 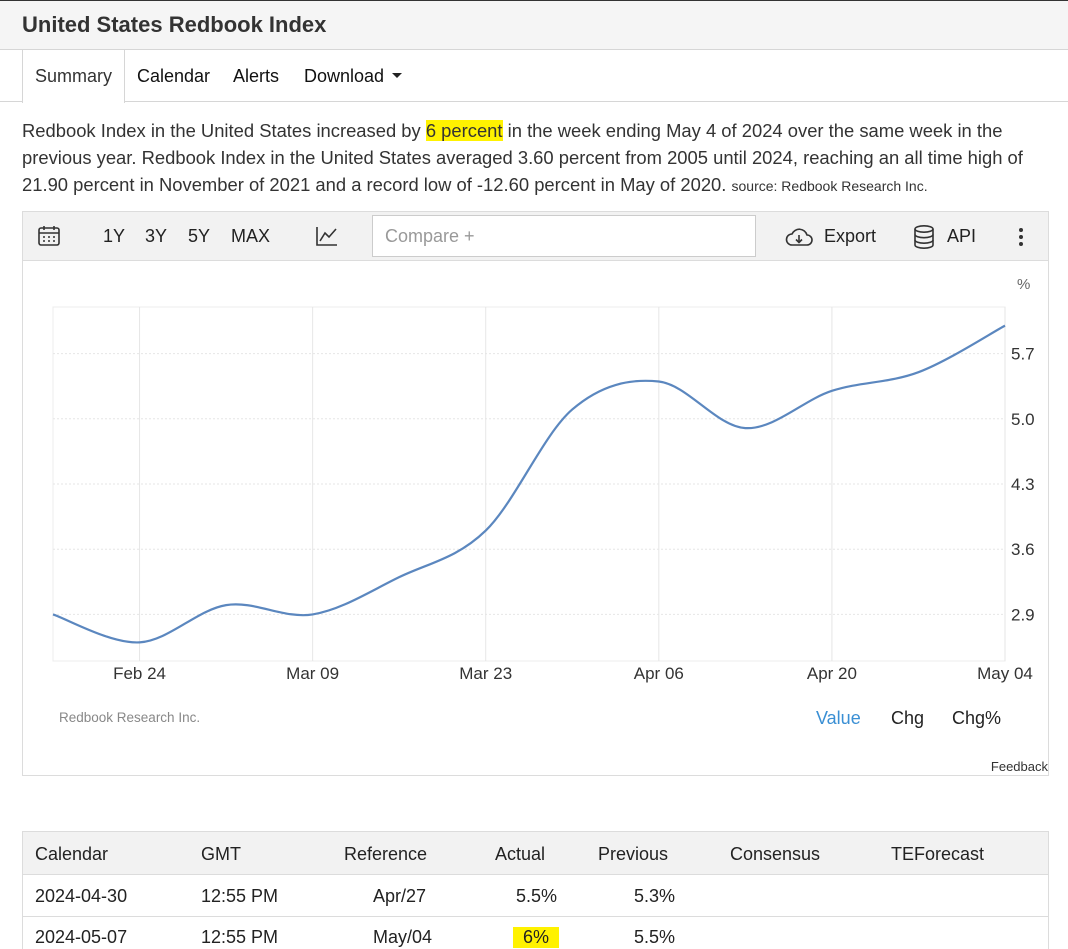 I want to click on chart-toolbar: 1Y 3Y 5Y MAX Export API, so click(x=535, y=236).